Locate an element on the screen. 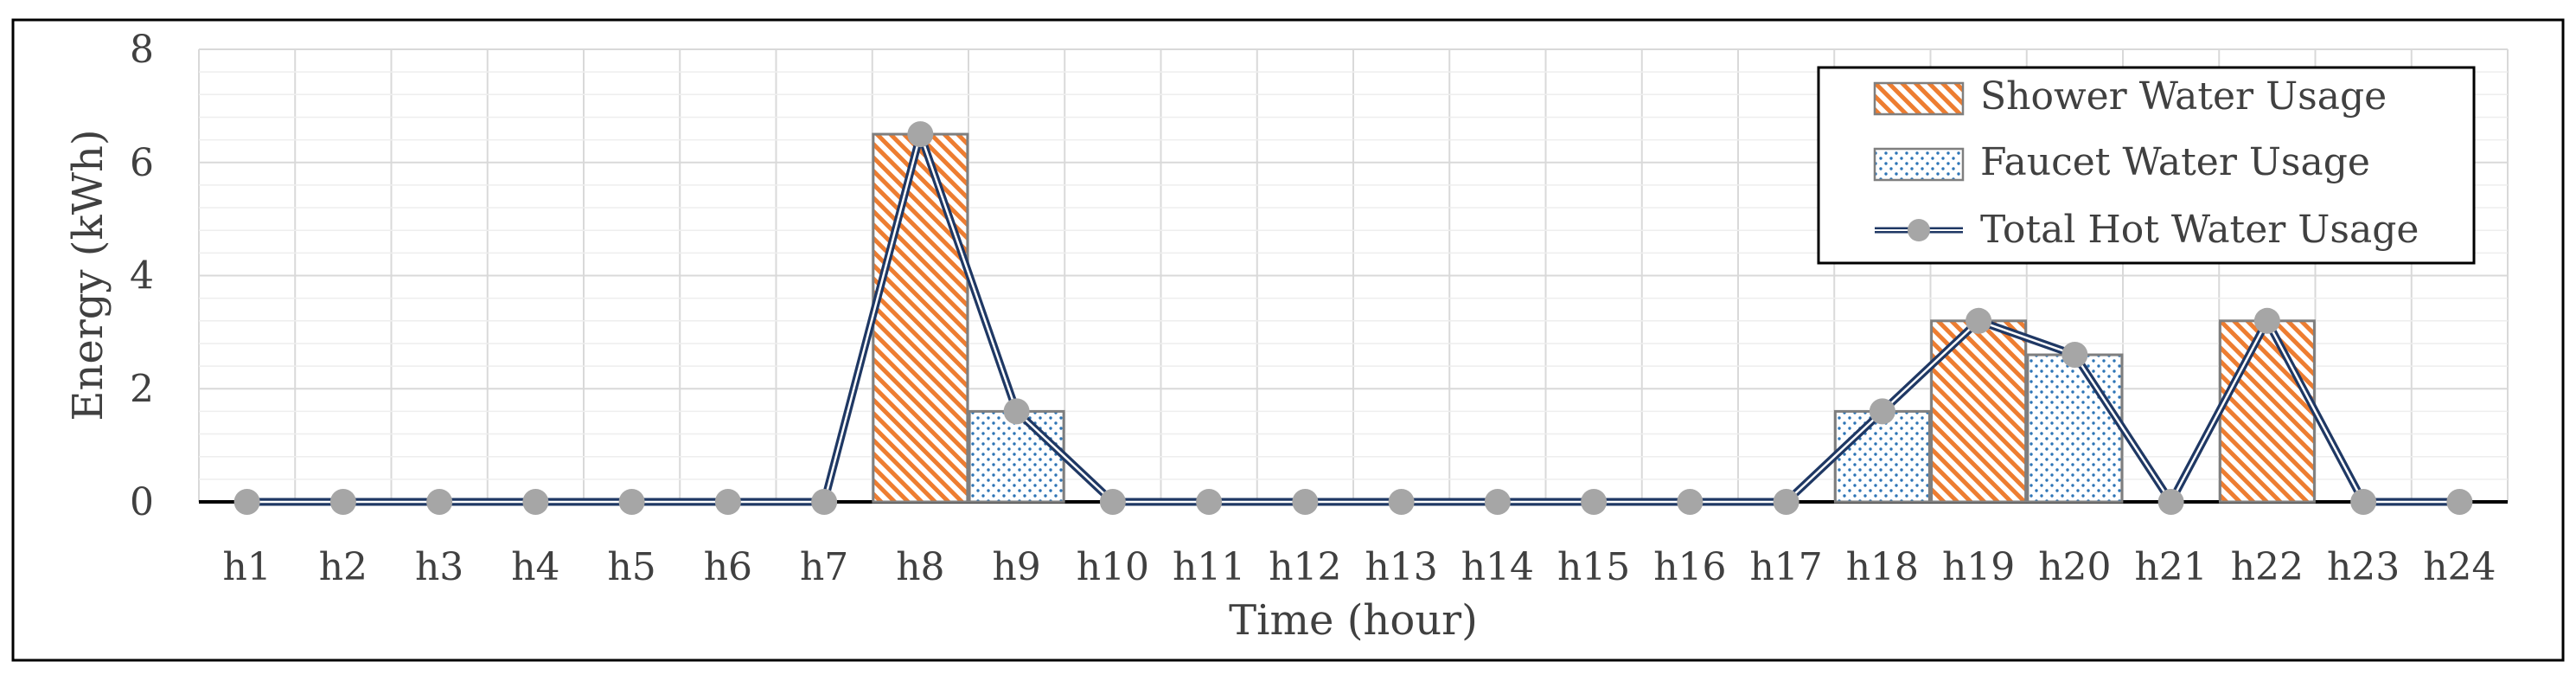 The height and width of the screenshot is (681, 2576). total-point-h20 is located at coordinates (2074, 356).